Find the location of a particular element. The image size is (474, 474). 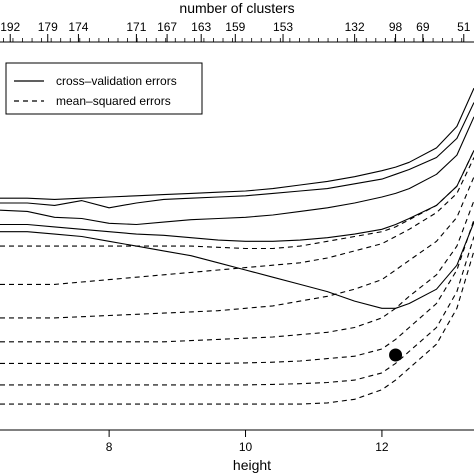

bottom-axis: 8 10 12 is located at coordinates (237, 441).